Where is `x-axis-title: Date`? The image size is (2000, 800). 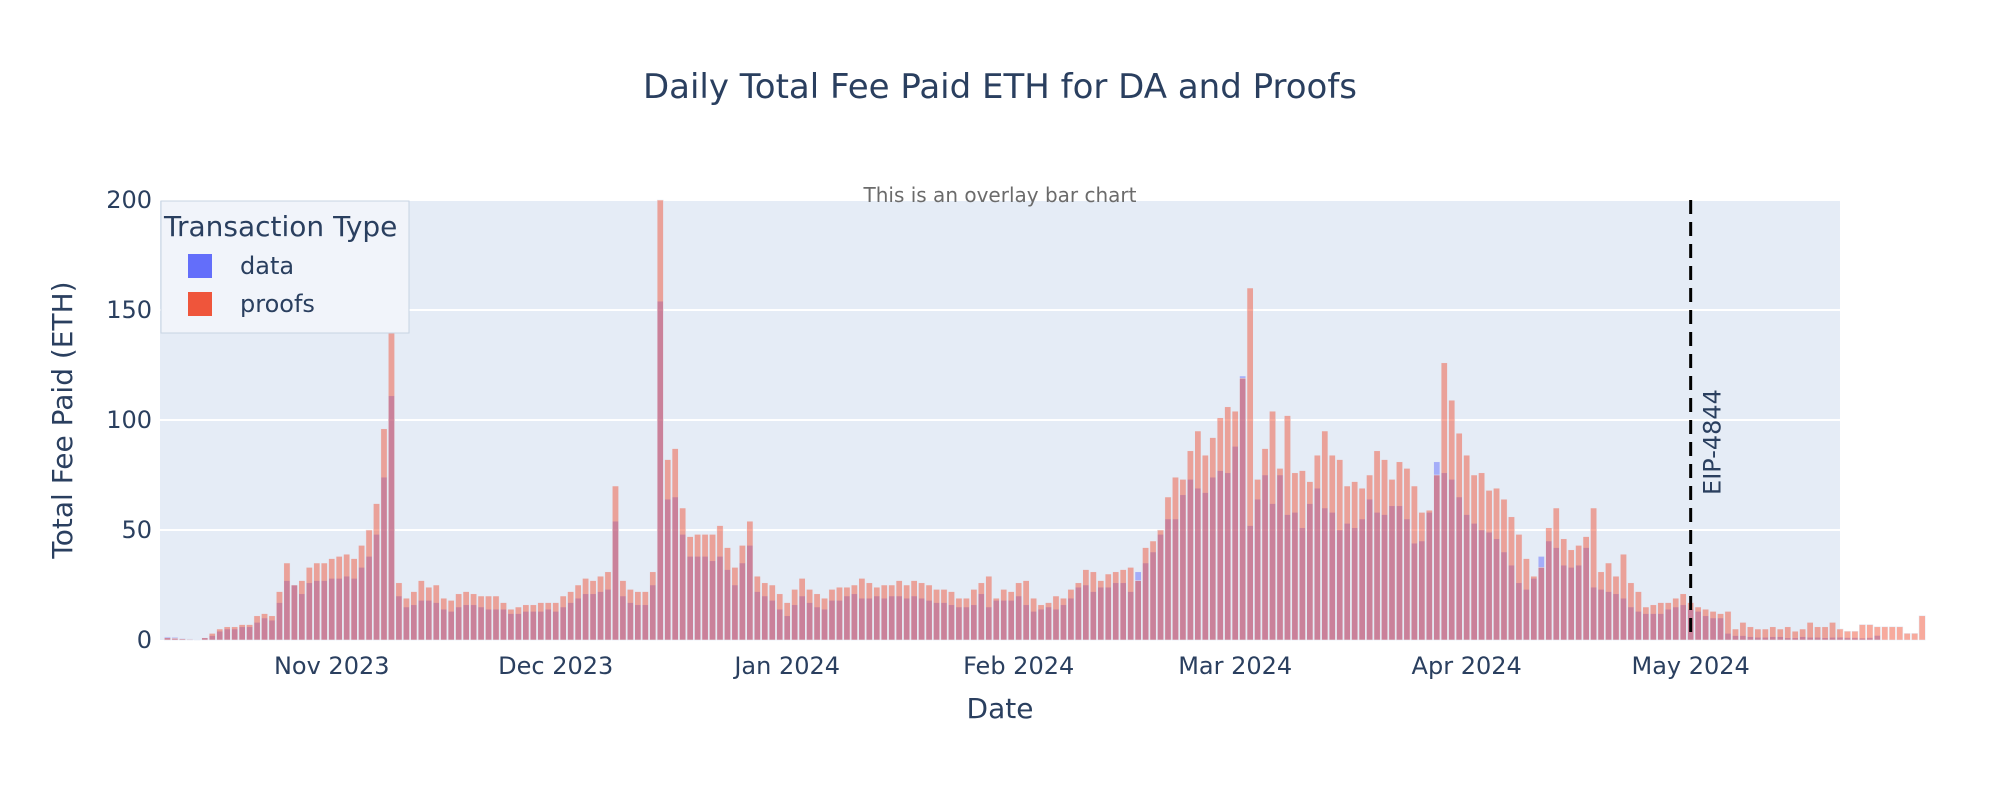 x-axis-title: Date is located at coordinates (1000, 708).